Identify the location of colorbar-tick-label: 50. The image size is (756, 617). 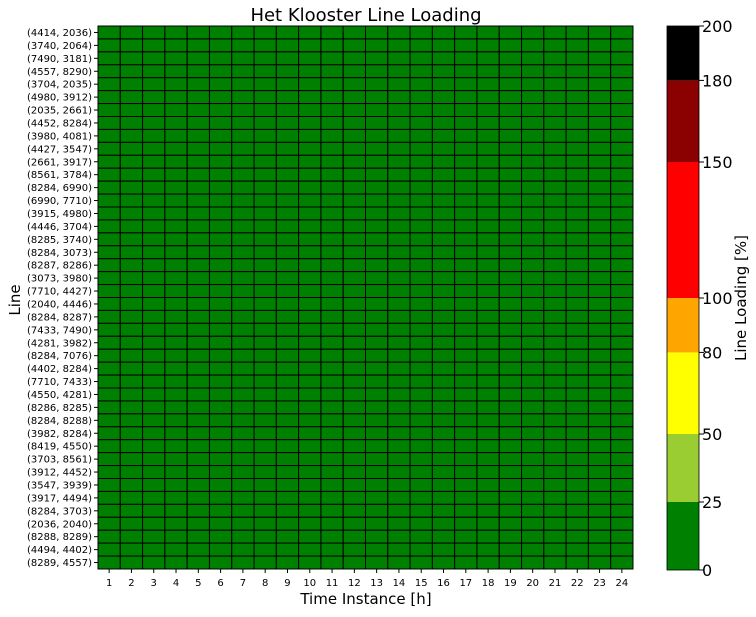
(712, 434).